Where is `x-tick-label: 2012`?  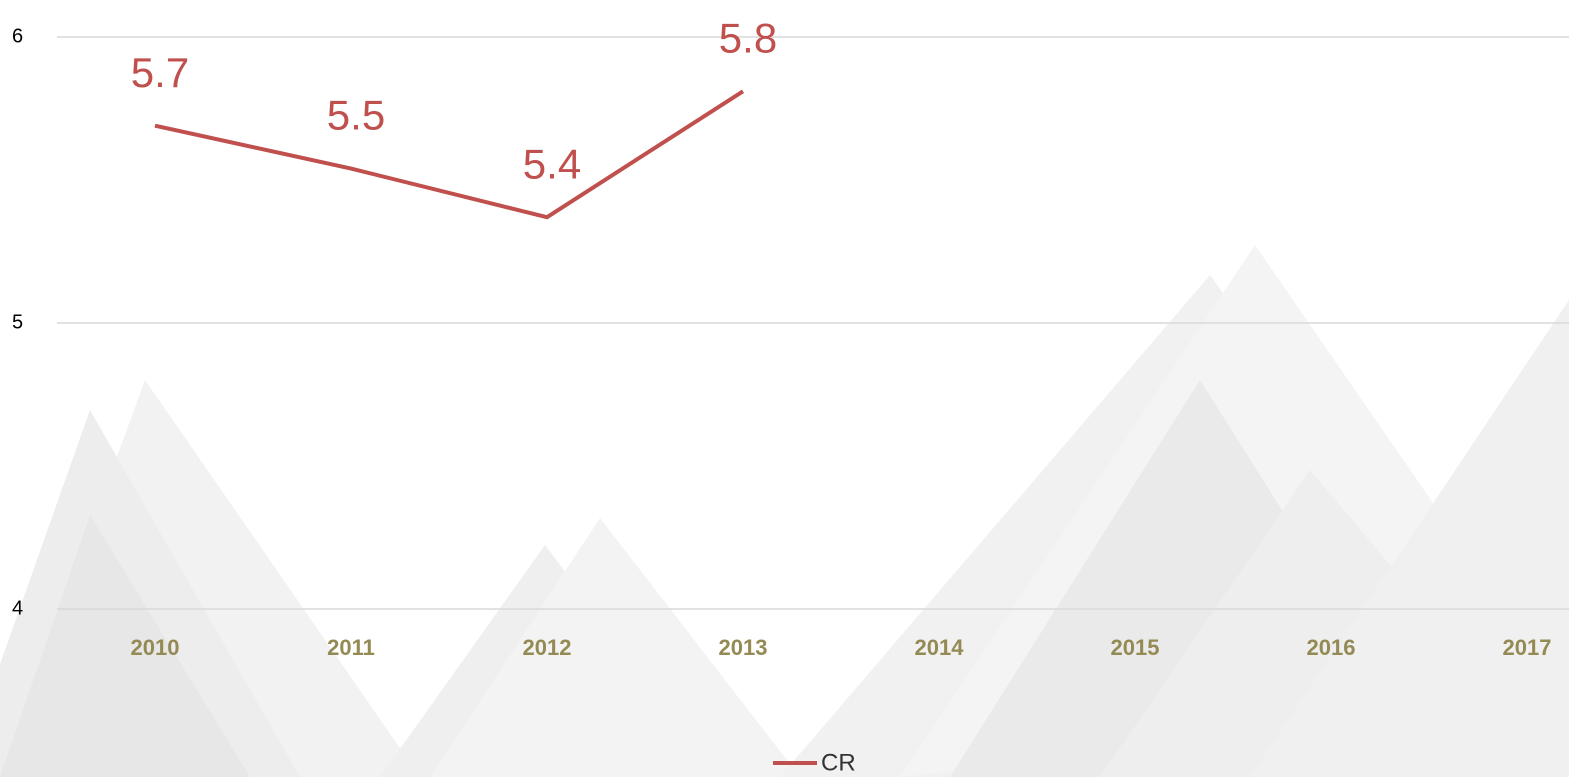
x-tick-label: 2012 is located at coordinates (547, 647).